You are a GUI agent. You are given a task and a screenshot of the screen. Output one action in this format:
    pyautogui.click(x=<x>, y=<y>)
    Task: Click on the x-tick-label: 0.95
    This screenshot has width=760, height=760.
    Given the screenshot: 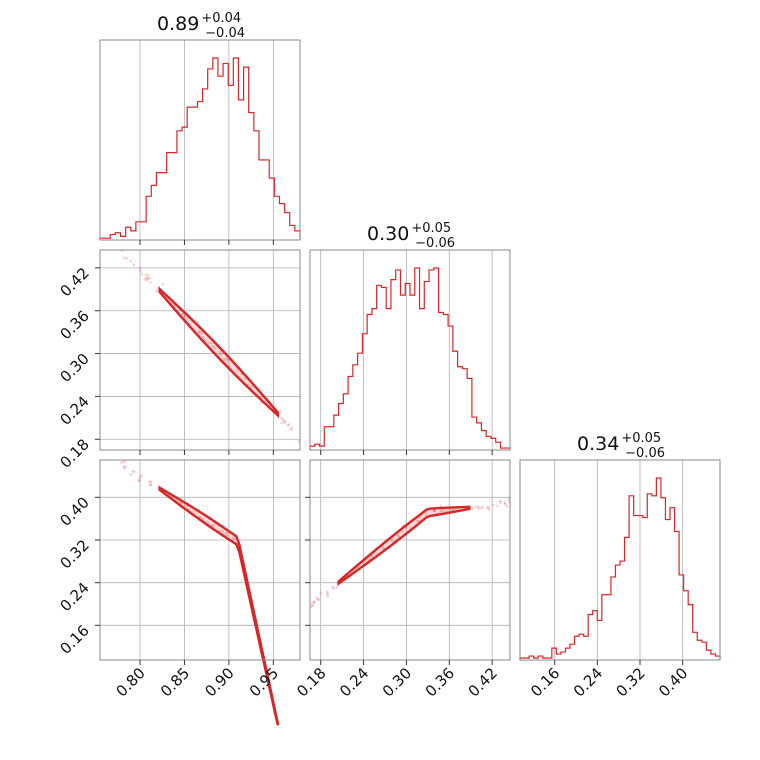 What is the action you would take?
    pyautogui.click(x=264, y=682)
    